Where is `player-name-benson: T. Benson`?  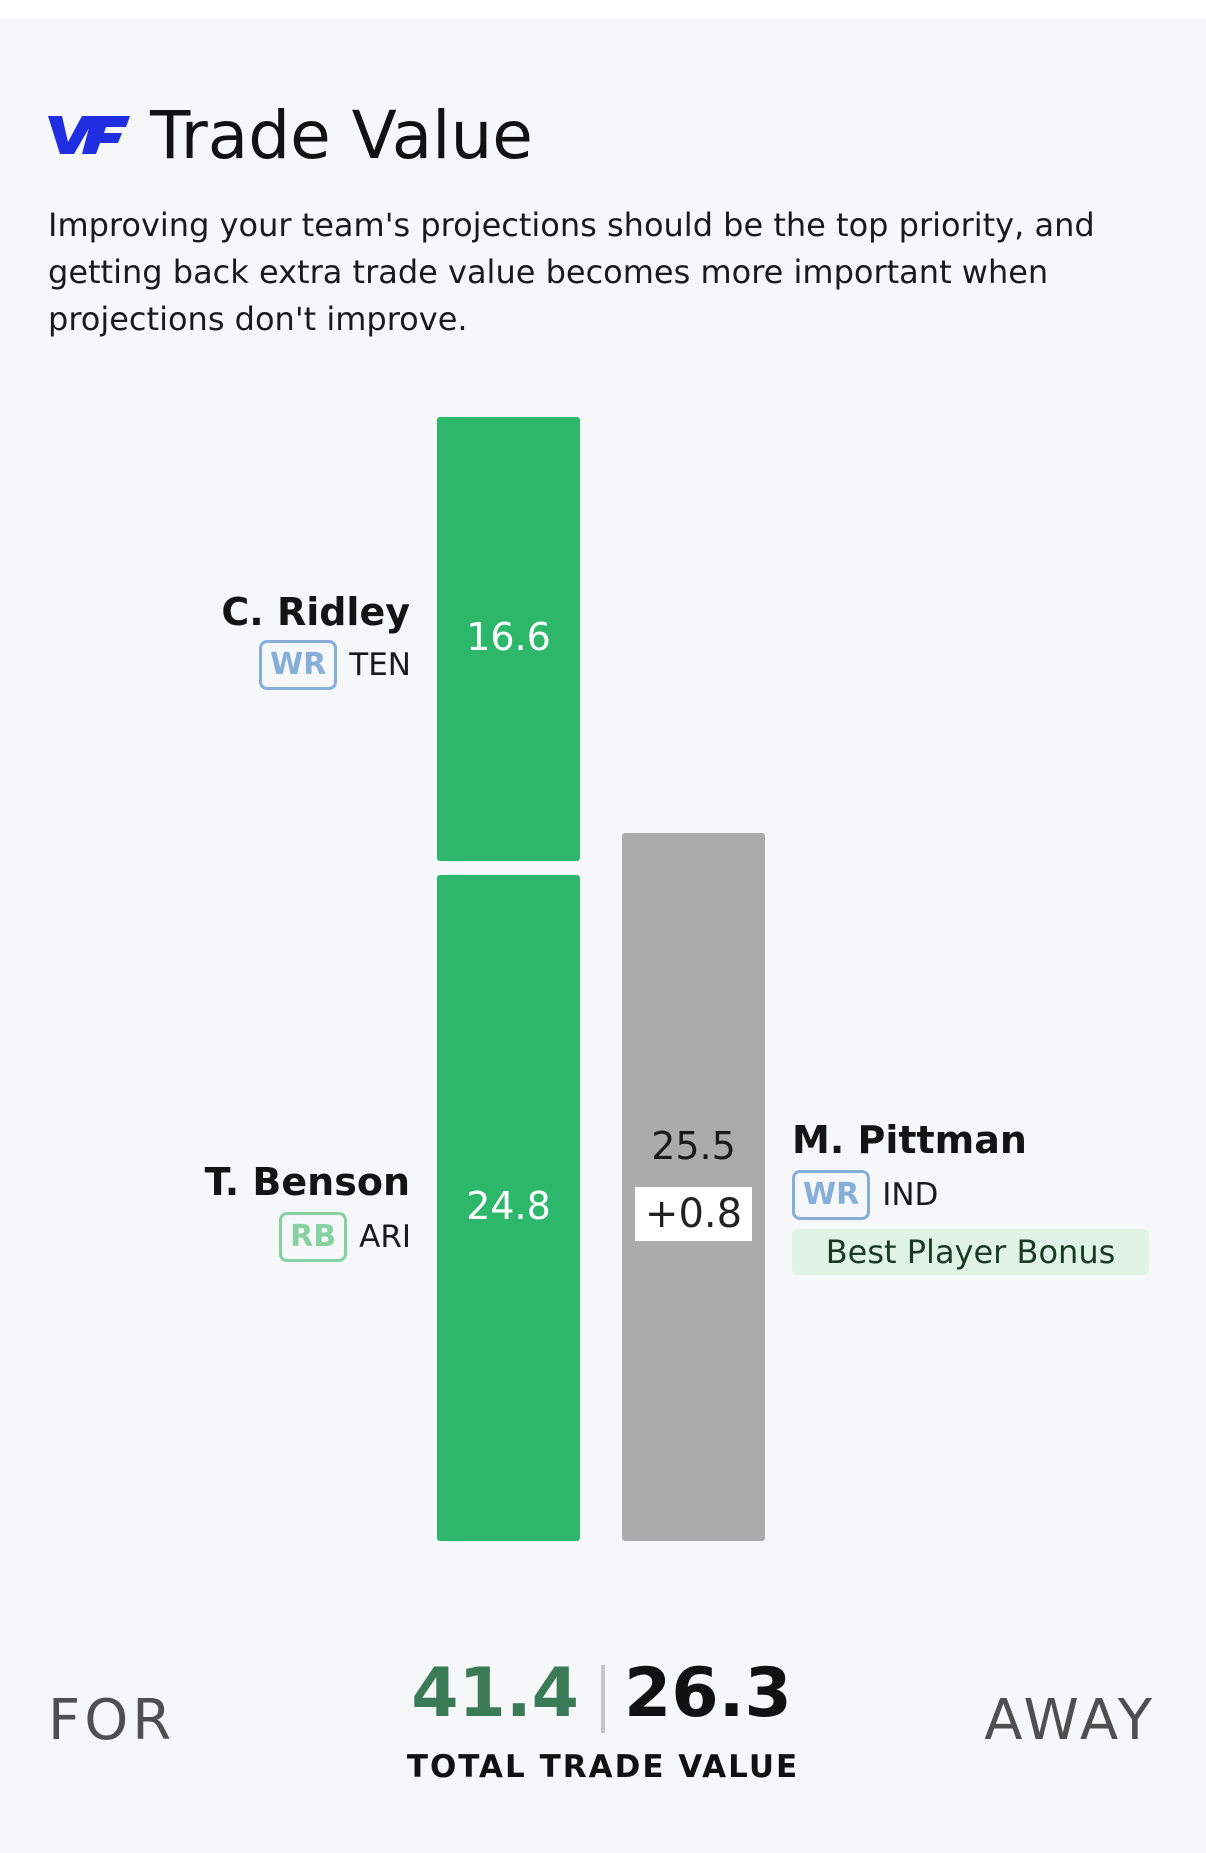
player-name-benson: T. Benson is located at coordinates (307, 1182).